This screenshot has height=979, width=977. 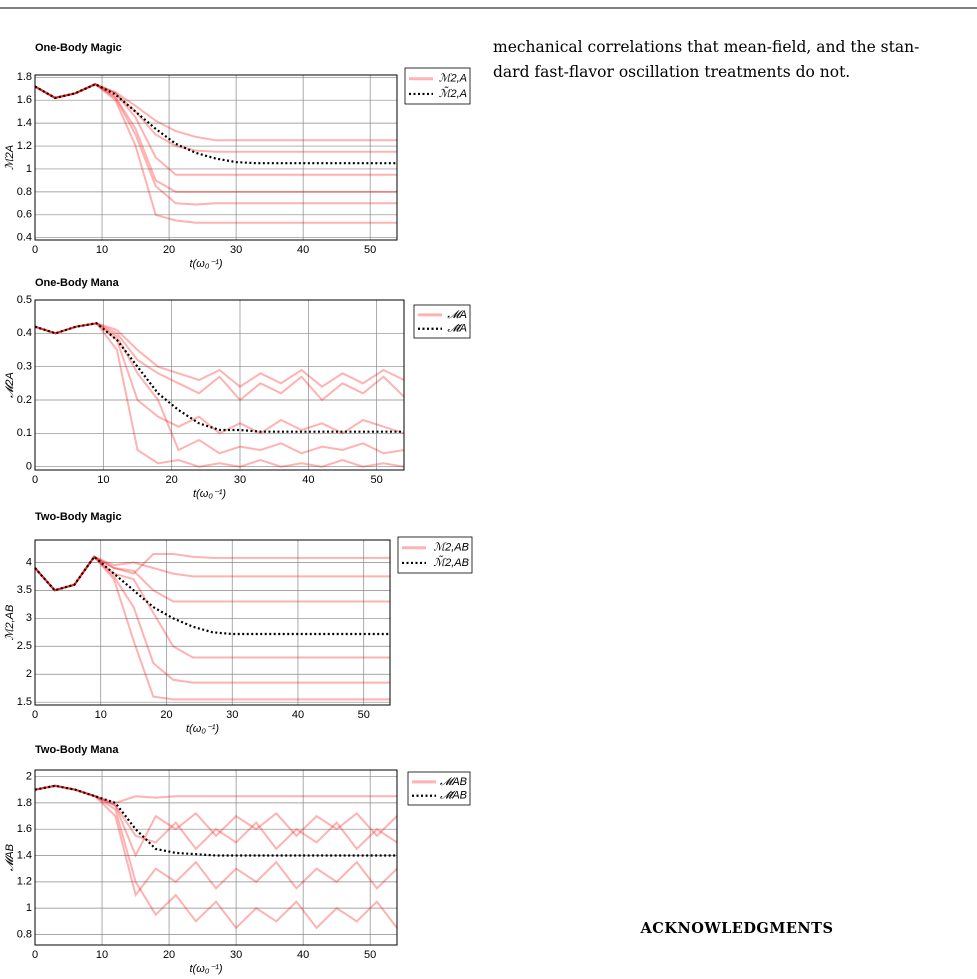 I want to click on y-tick-label: 0.1, so click(x=24, y=433).